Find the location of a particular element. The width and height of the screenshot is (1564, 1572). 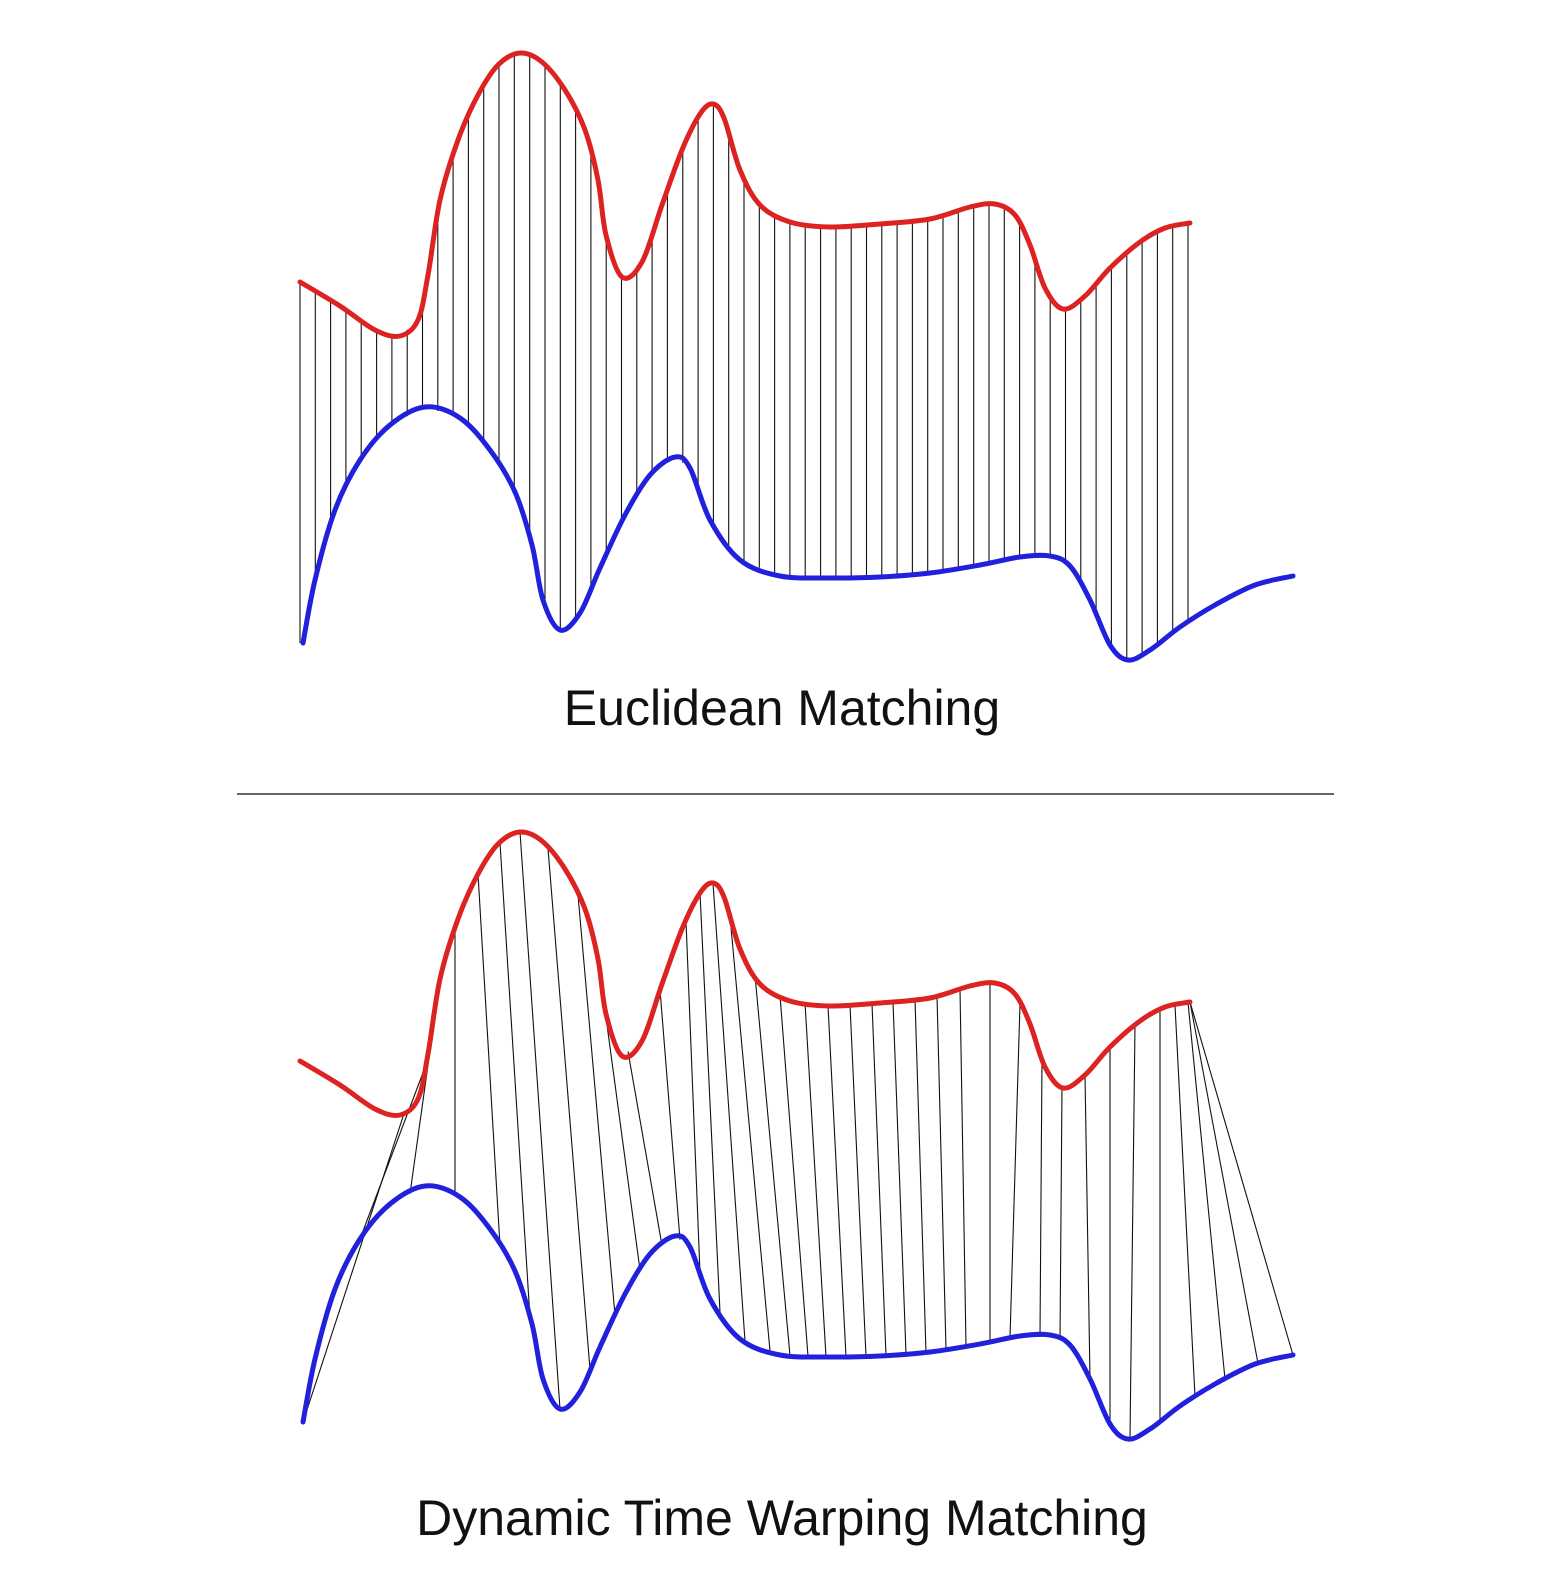

euclidean-series-a is located at coordinates (745, 194).